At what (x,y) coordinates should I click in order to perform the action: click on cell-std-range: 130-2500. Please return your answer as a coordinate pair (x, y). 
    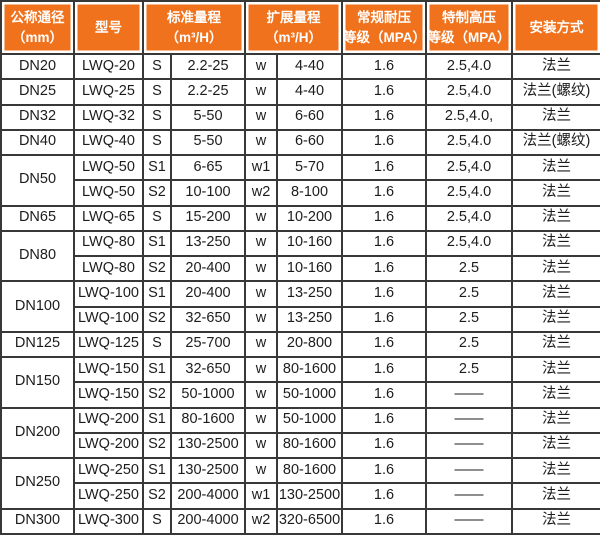
    Looking at the image, I should click on (208, 445).